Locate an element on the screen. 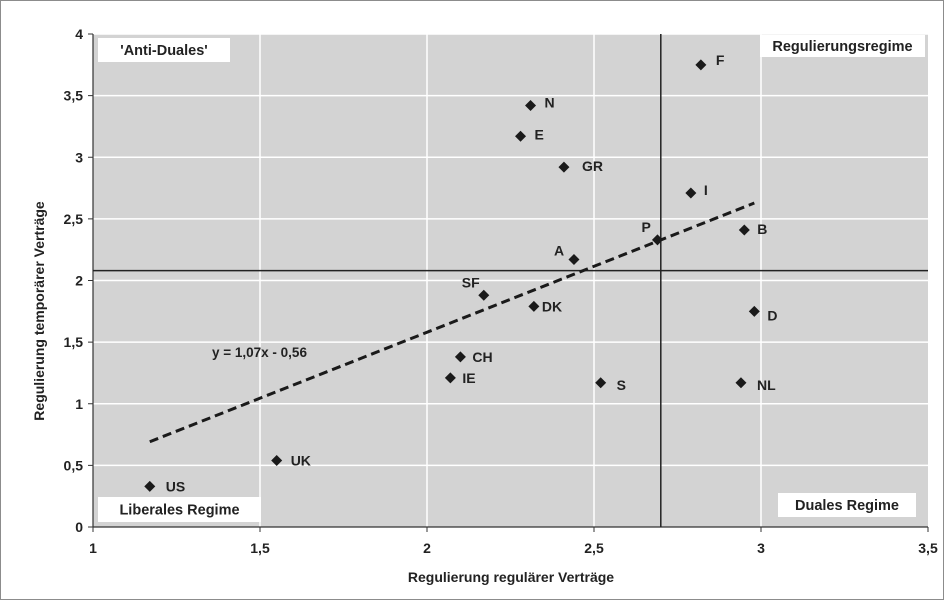  x-tick-label: 1 is located at coordinates (93, 548).